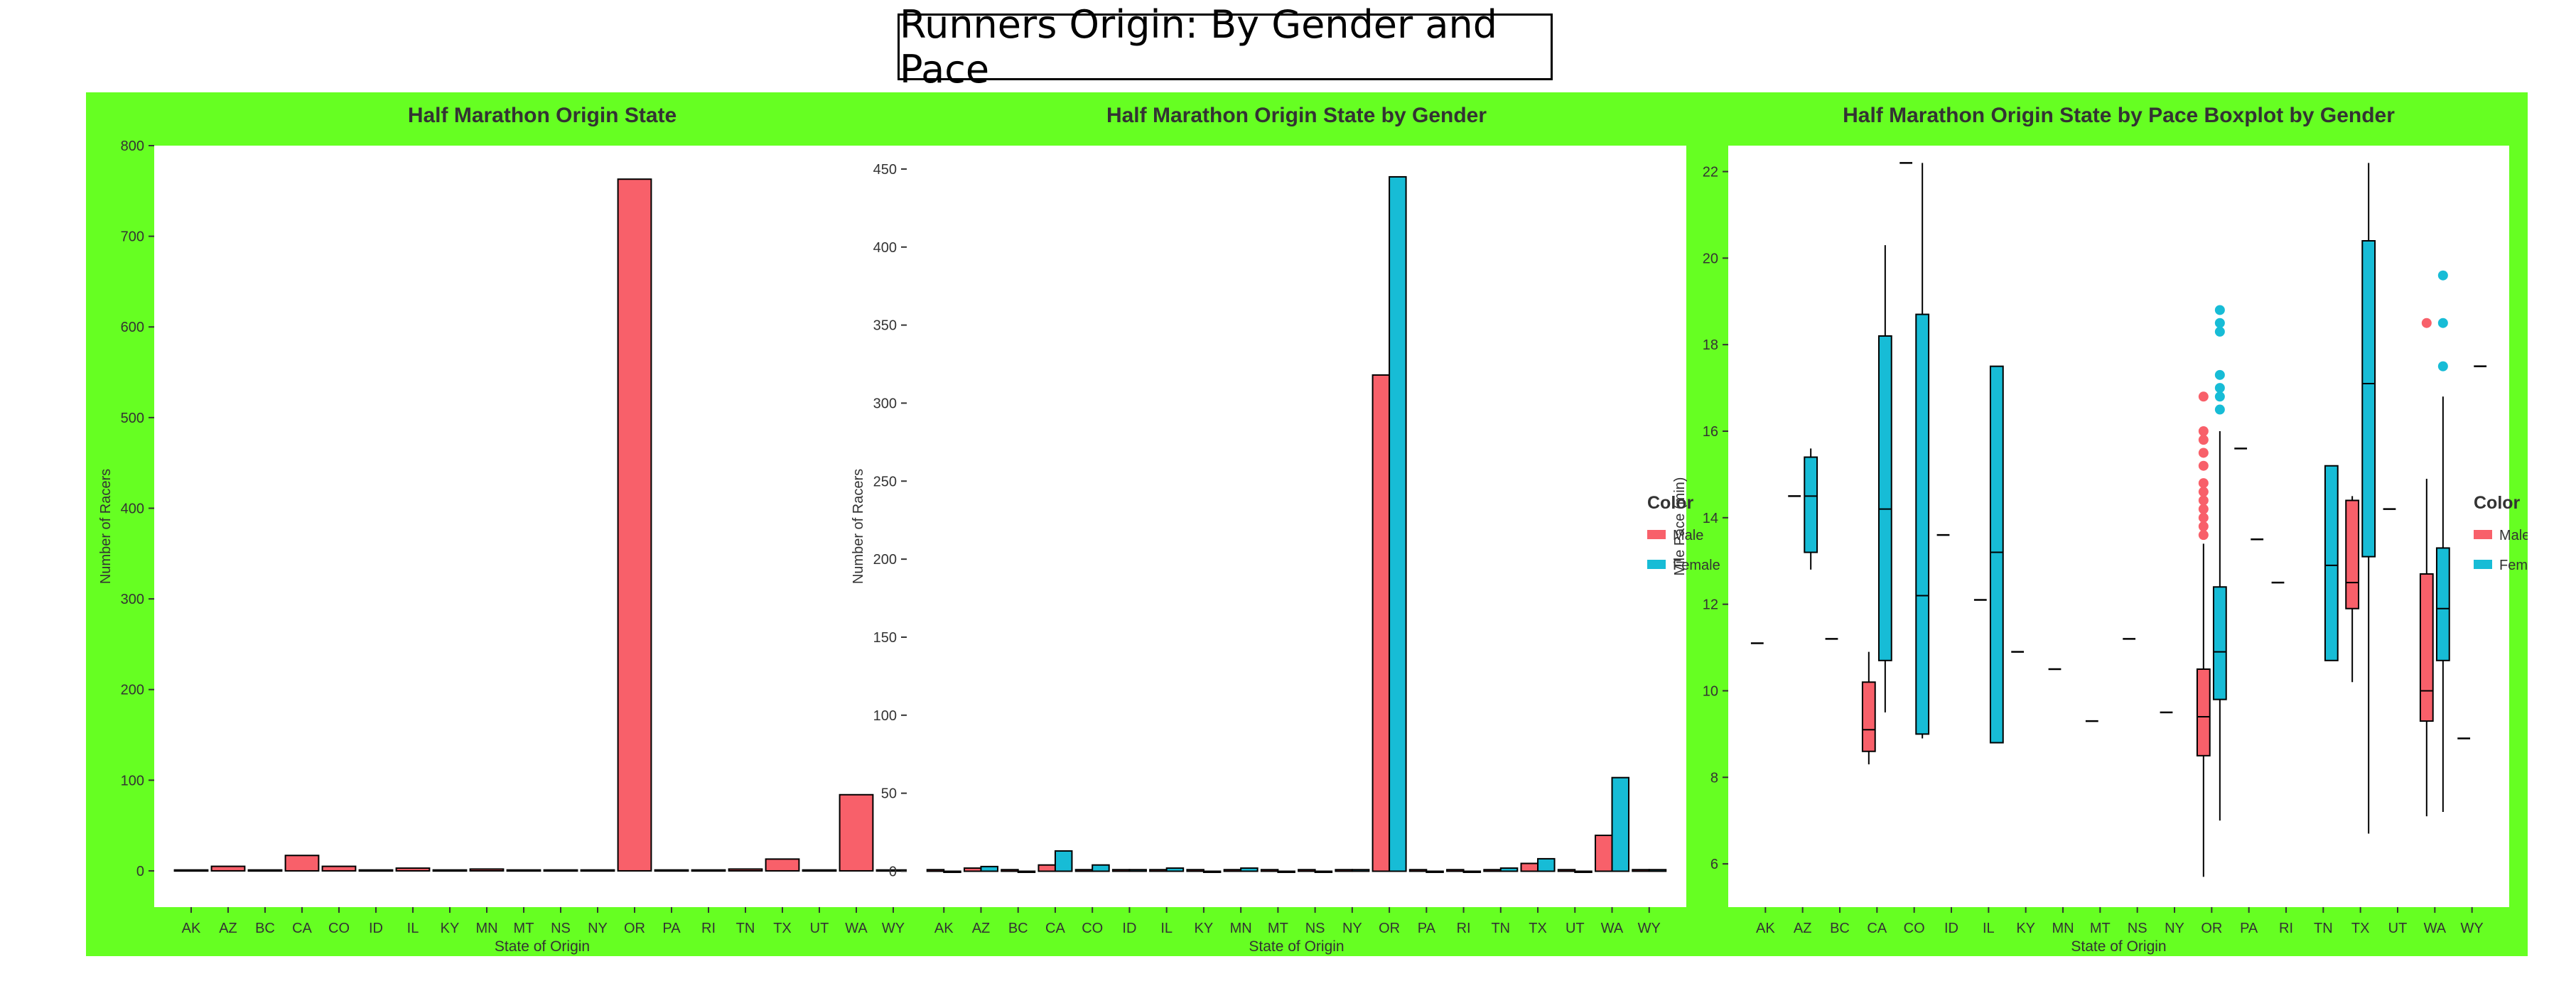 This screenshot has width=2576, height=981. What do you see at coordinates (450, 870) in the screenshot?
I see `bar-KY` at bounding box center [450, 870].